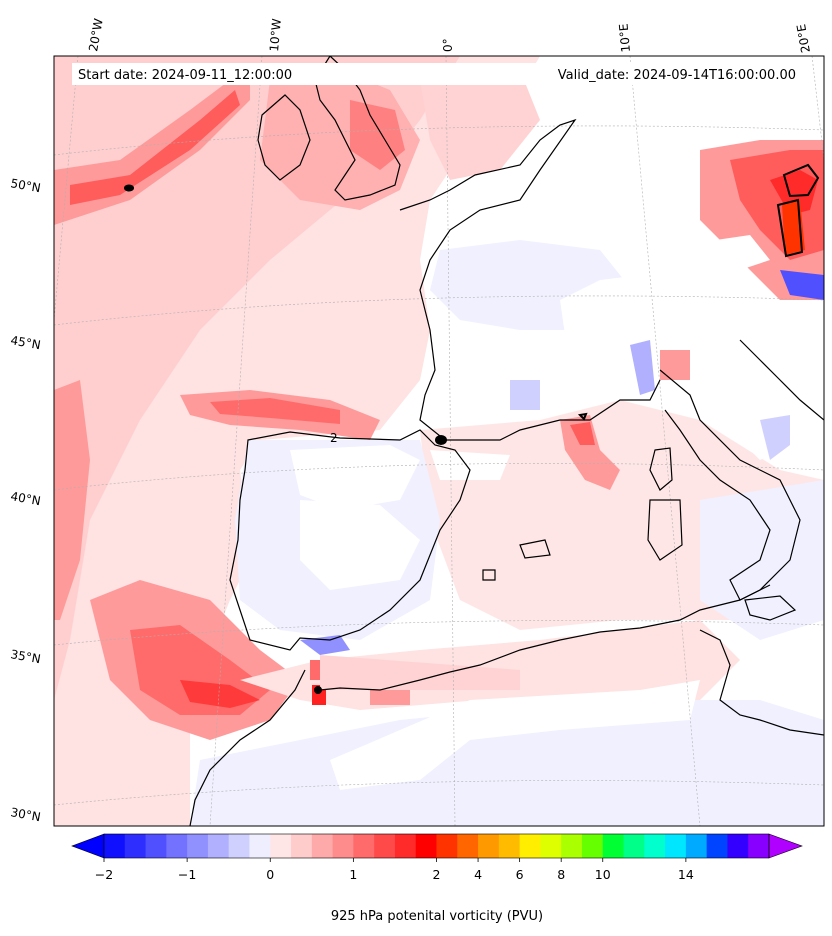  Describe the element at coordinates (449, 35) in the screenshot. I see `lon-labels: 20°W 10°W 0° 10°E 20°E` at that location.